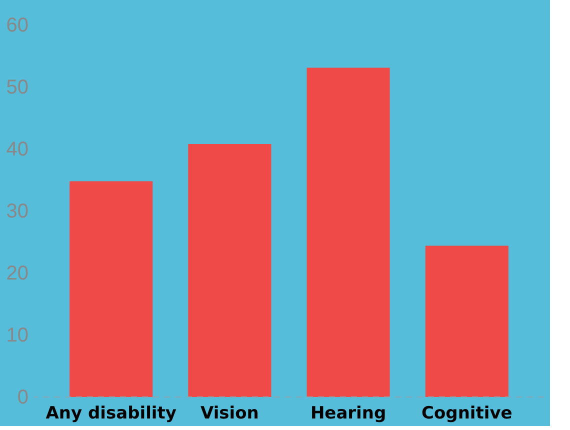 The height and width of the screenshot is (430, 570). Describe the element at coordinates (17, 335) in the screenshot. I see `y-tick-label: 10` at that location.